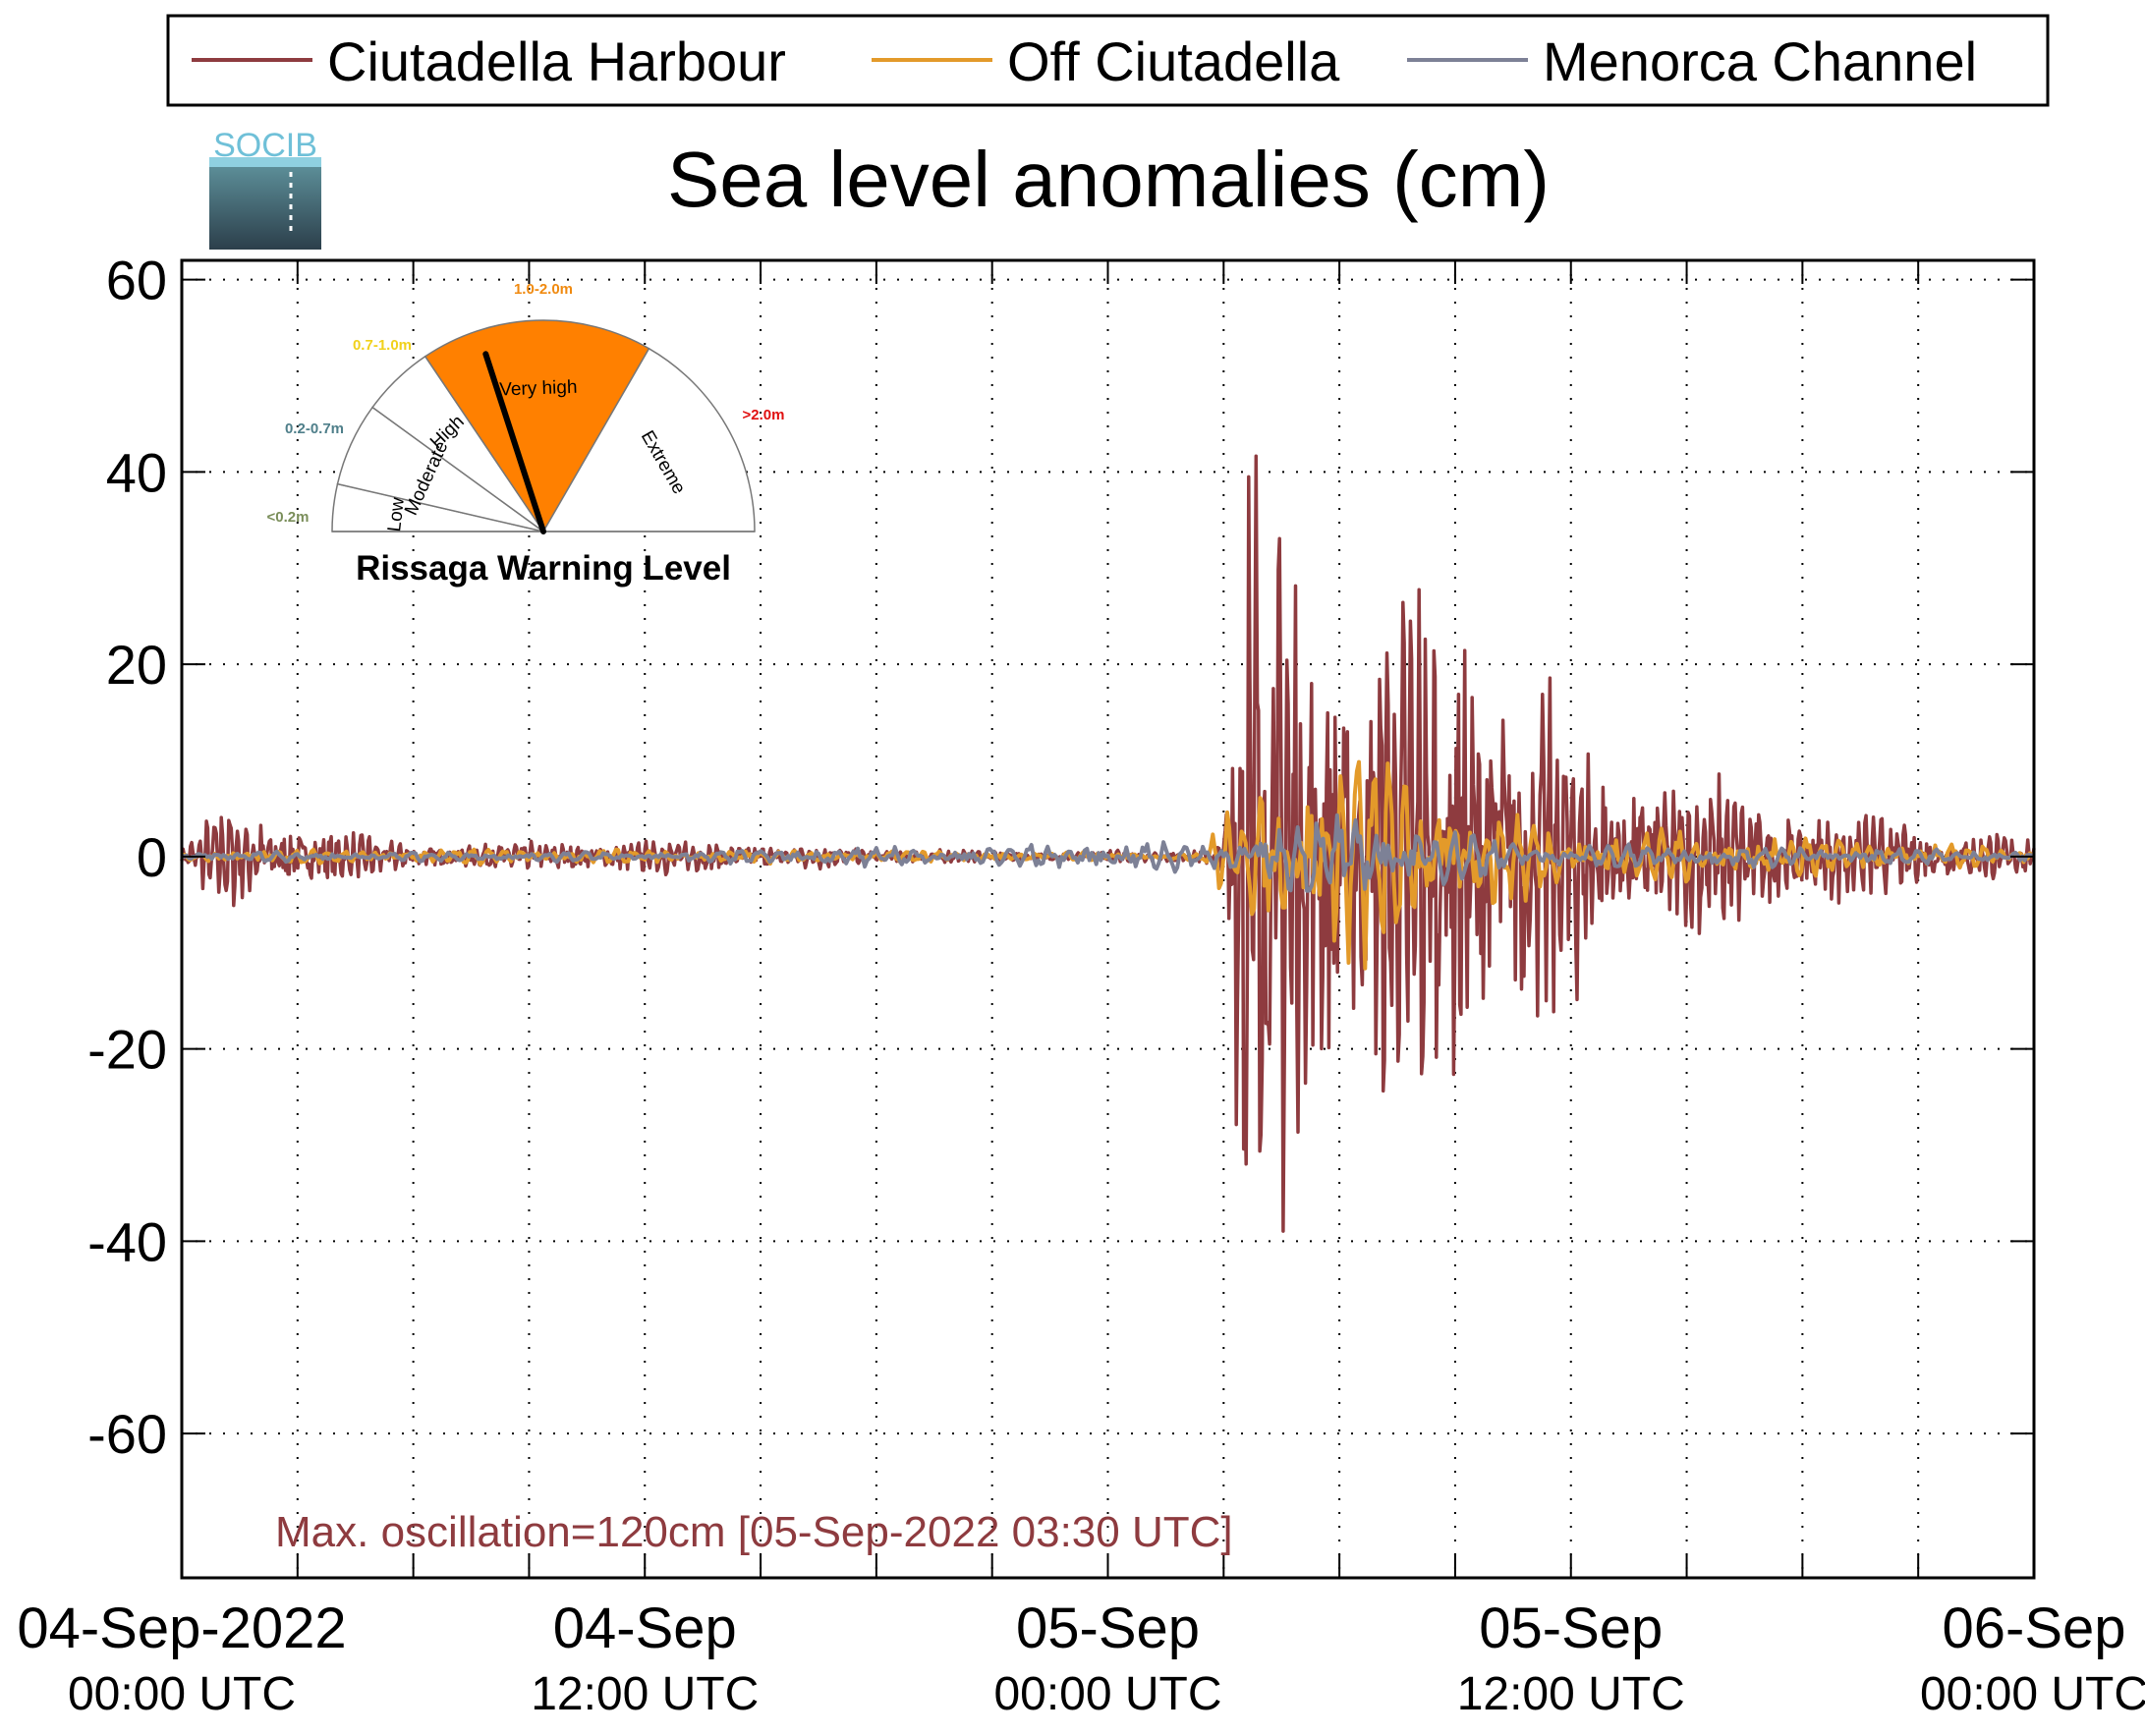 The image size is (2145, 1736). I want to click on y-tick-label: -20, so click(127, 1050).